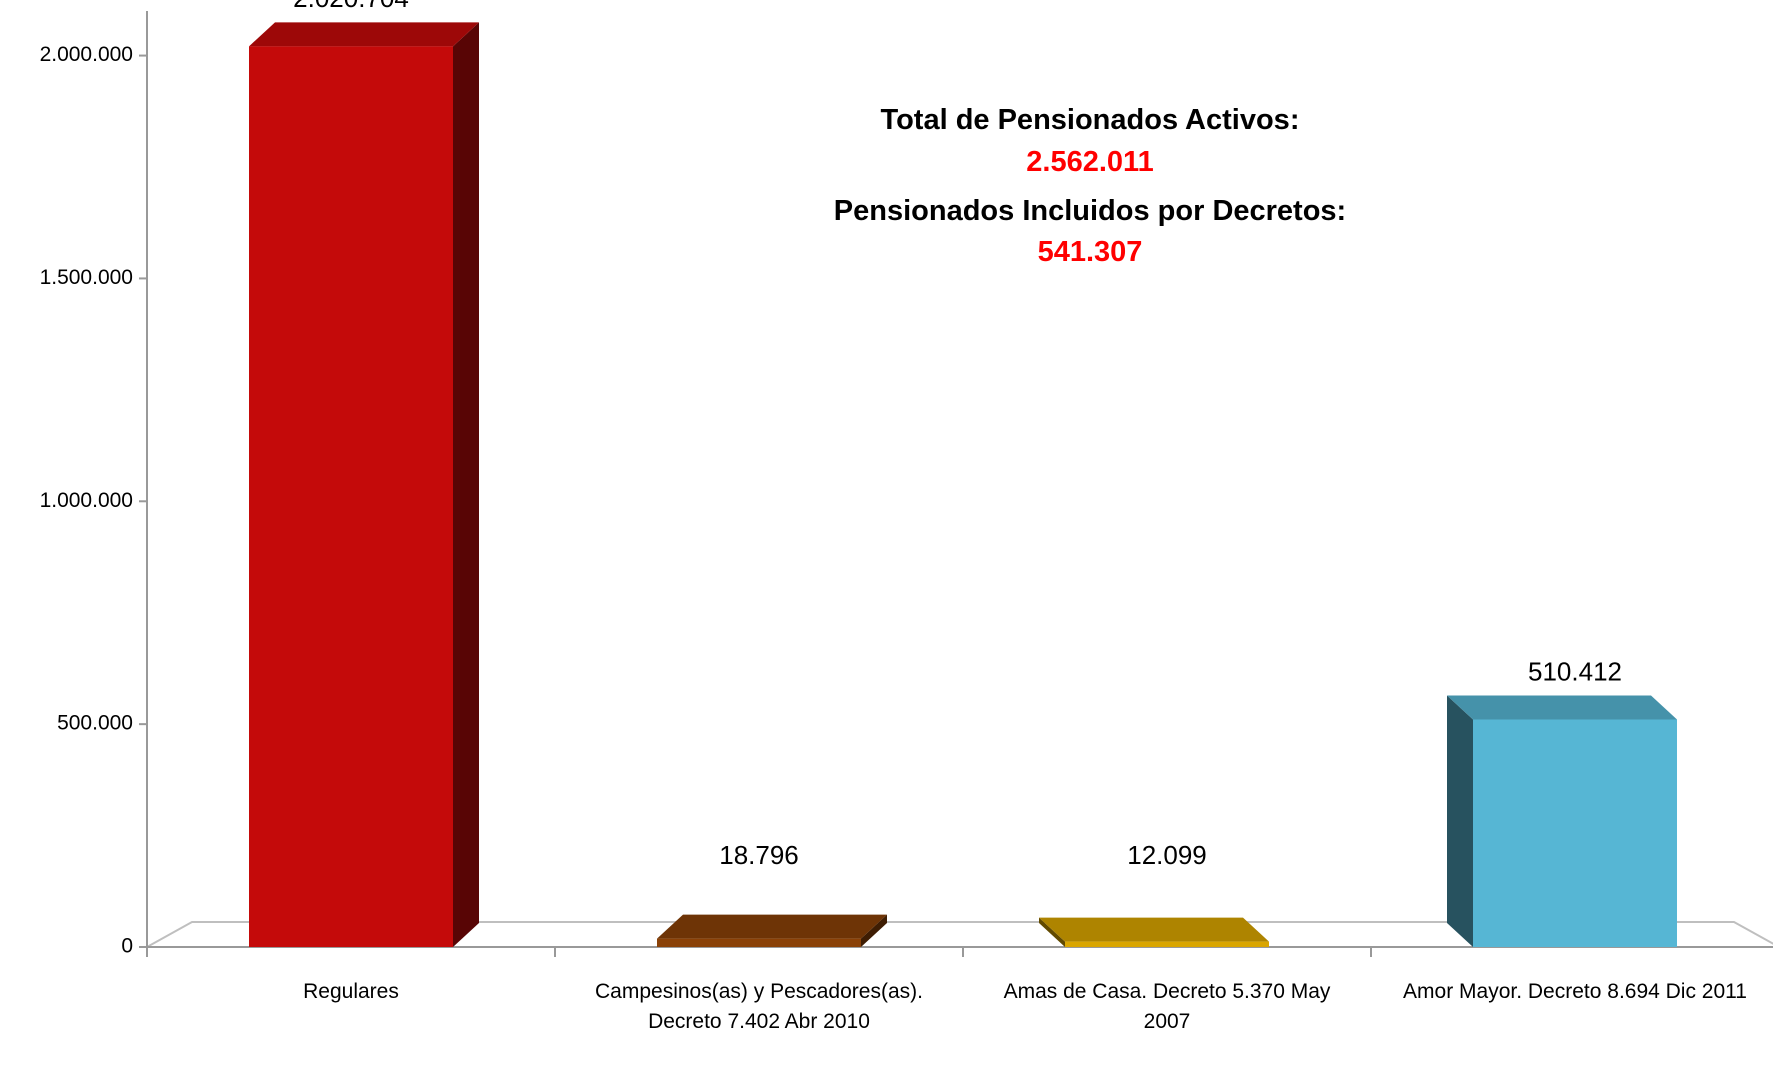 The image size is (1773, 1071). Describe the element at coordinates (86, 54) in the screenshot. I see `y-tick-label: 2.000.000` at that location.